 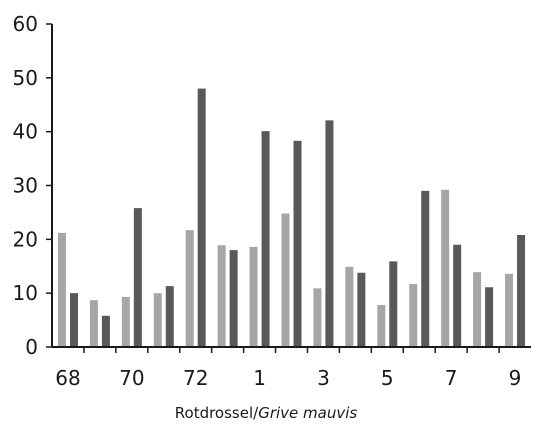 I want to click on x-tick-label: 72, so click(x=195, y=378).